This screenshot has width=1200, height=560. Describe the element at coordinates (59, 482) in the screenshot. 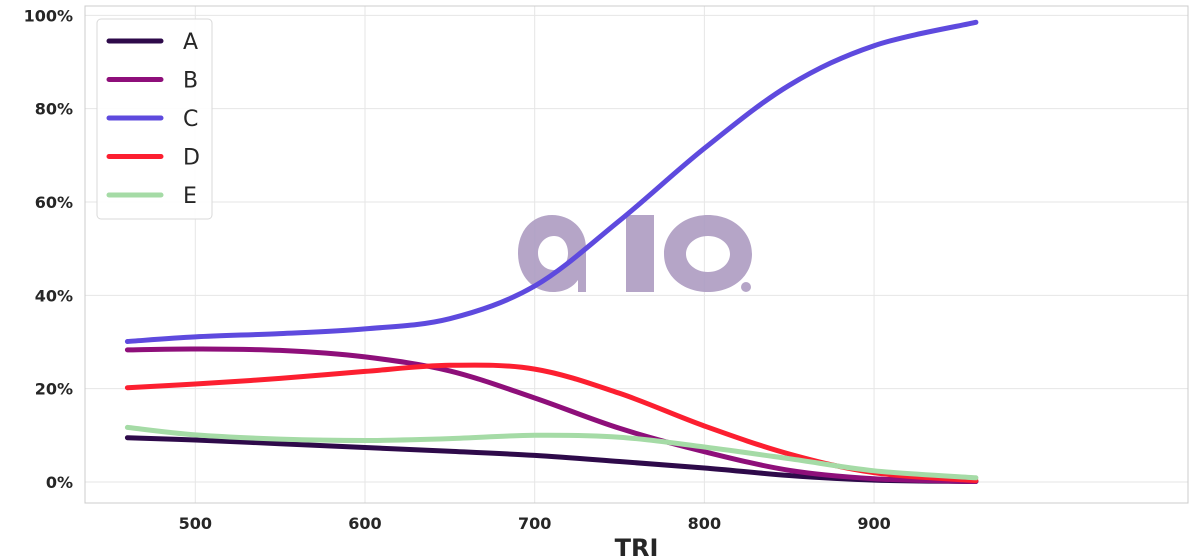

I see `y-tick-label: 0%` at that location.